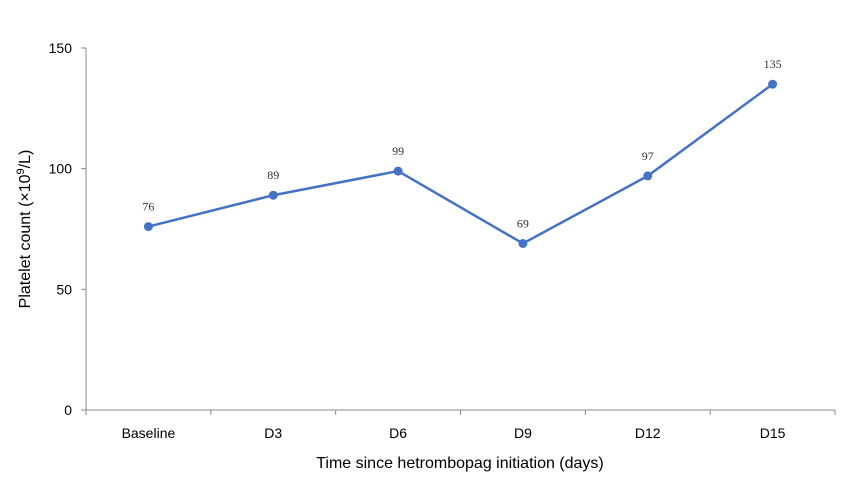 The width and height of the screenshot is (862, 488). What do you see at coordinates (773, 64) in the screenshot?
I see `data-label: 135` at bounding box center [773, 64].